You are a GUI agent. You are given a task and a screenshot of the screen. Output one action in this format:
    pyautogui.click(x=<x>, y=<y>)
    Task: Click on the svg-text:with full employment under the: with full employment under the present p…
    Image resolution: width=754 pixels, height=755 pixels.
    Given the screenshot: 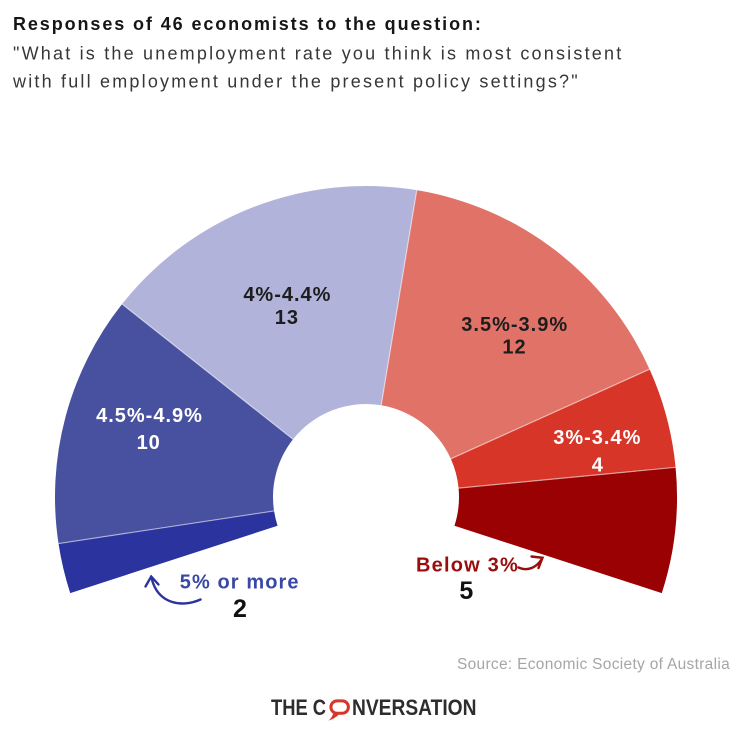 What is the action you would take?
    pyautogui.click(x=296, y=82)
    